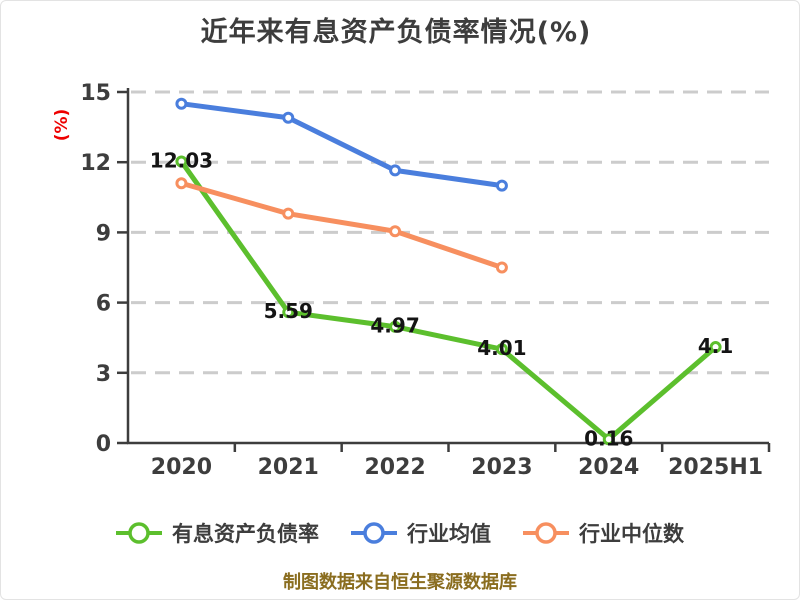  Describe the element at coordinates (715, 467) in the screenshot. I see `x-tick-label: 2025H1` at that location.